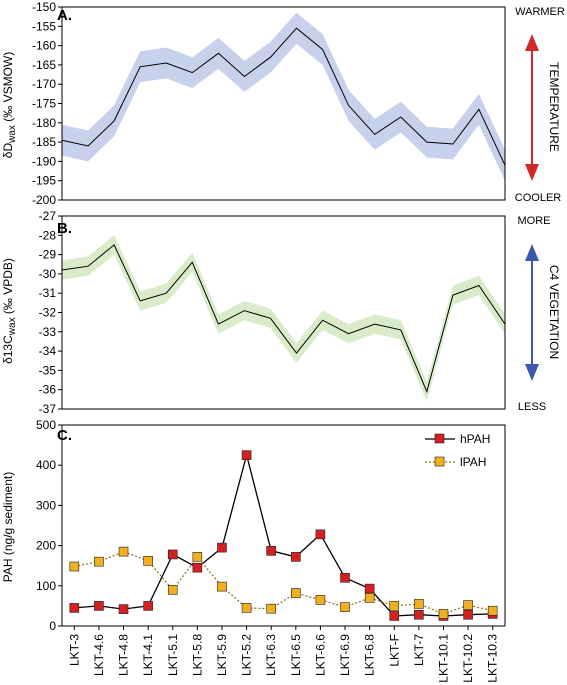  I want to click on x-tick-label: LKT-10.1, so click(443, 658).